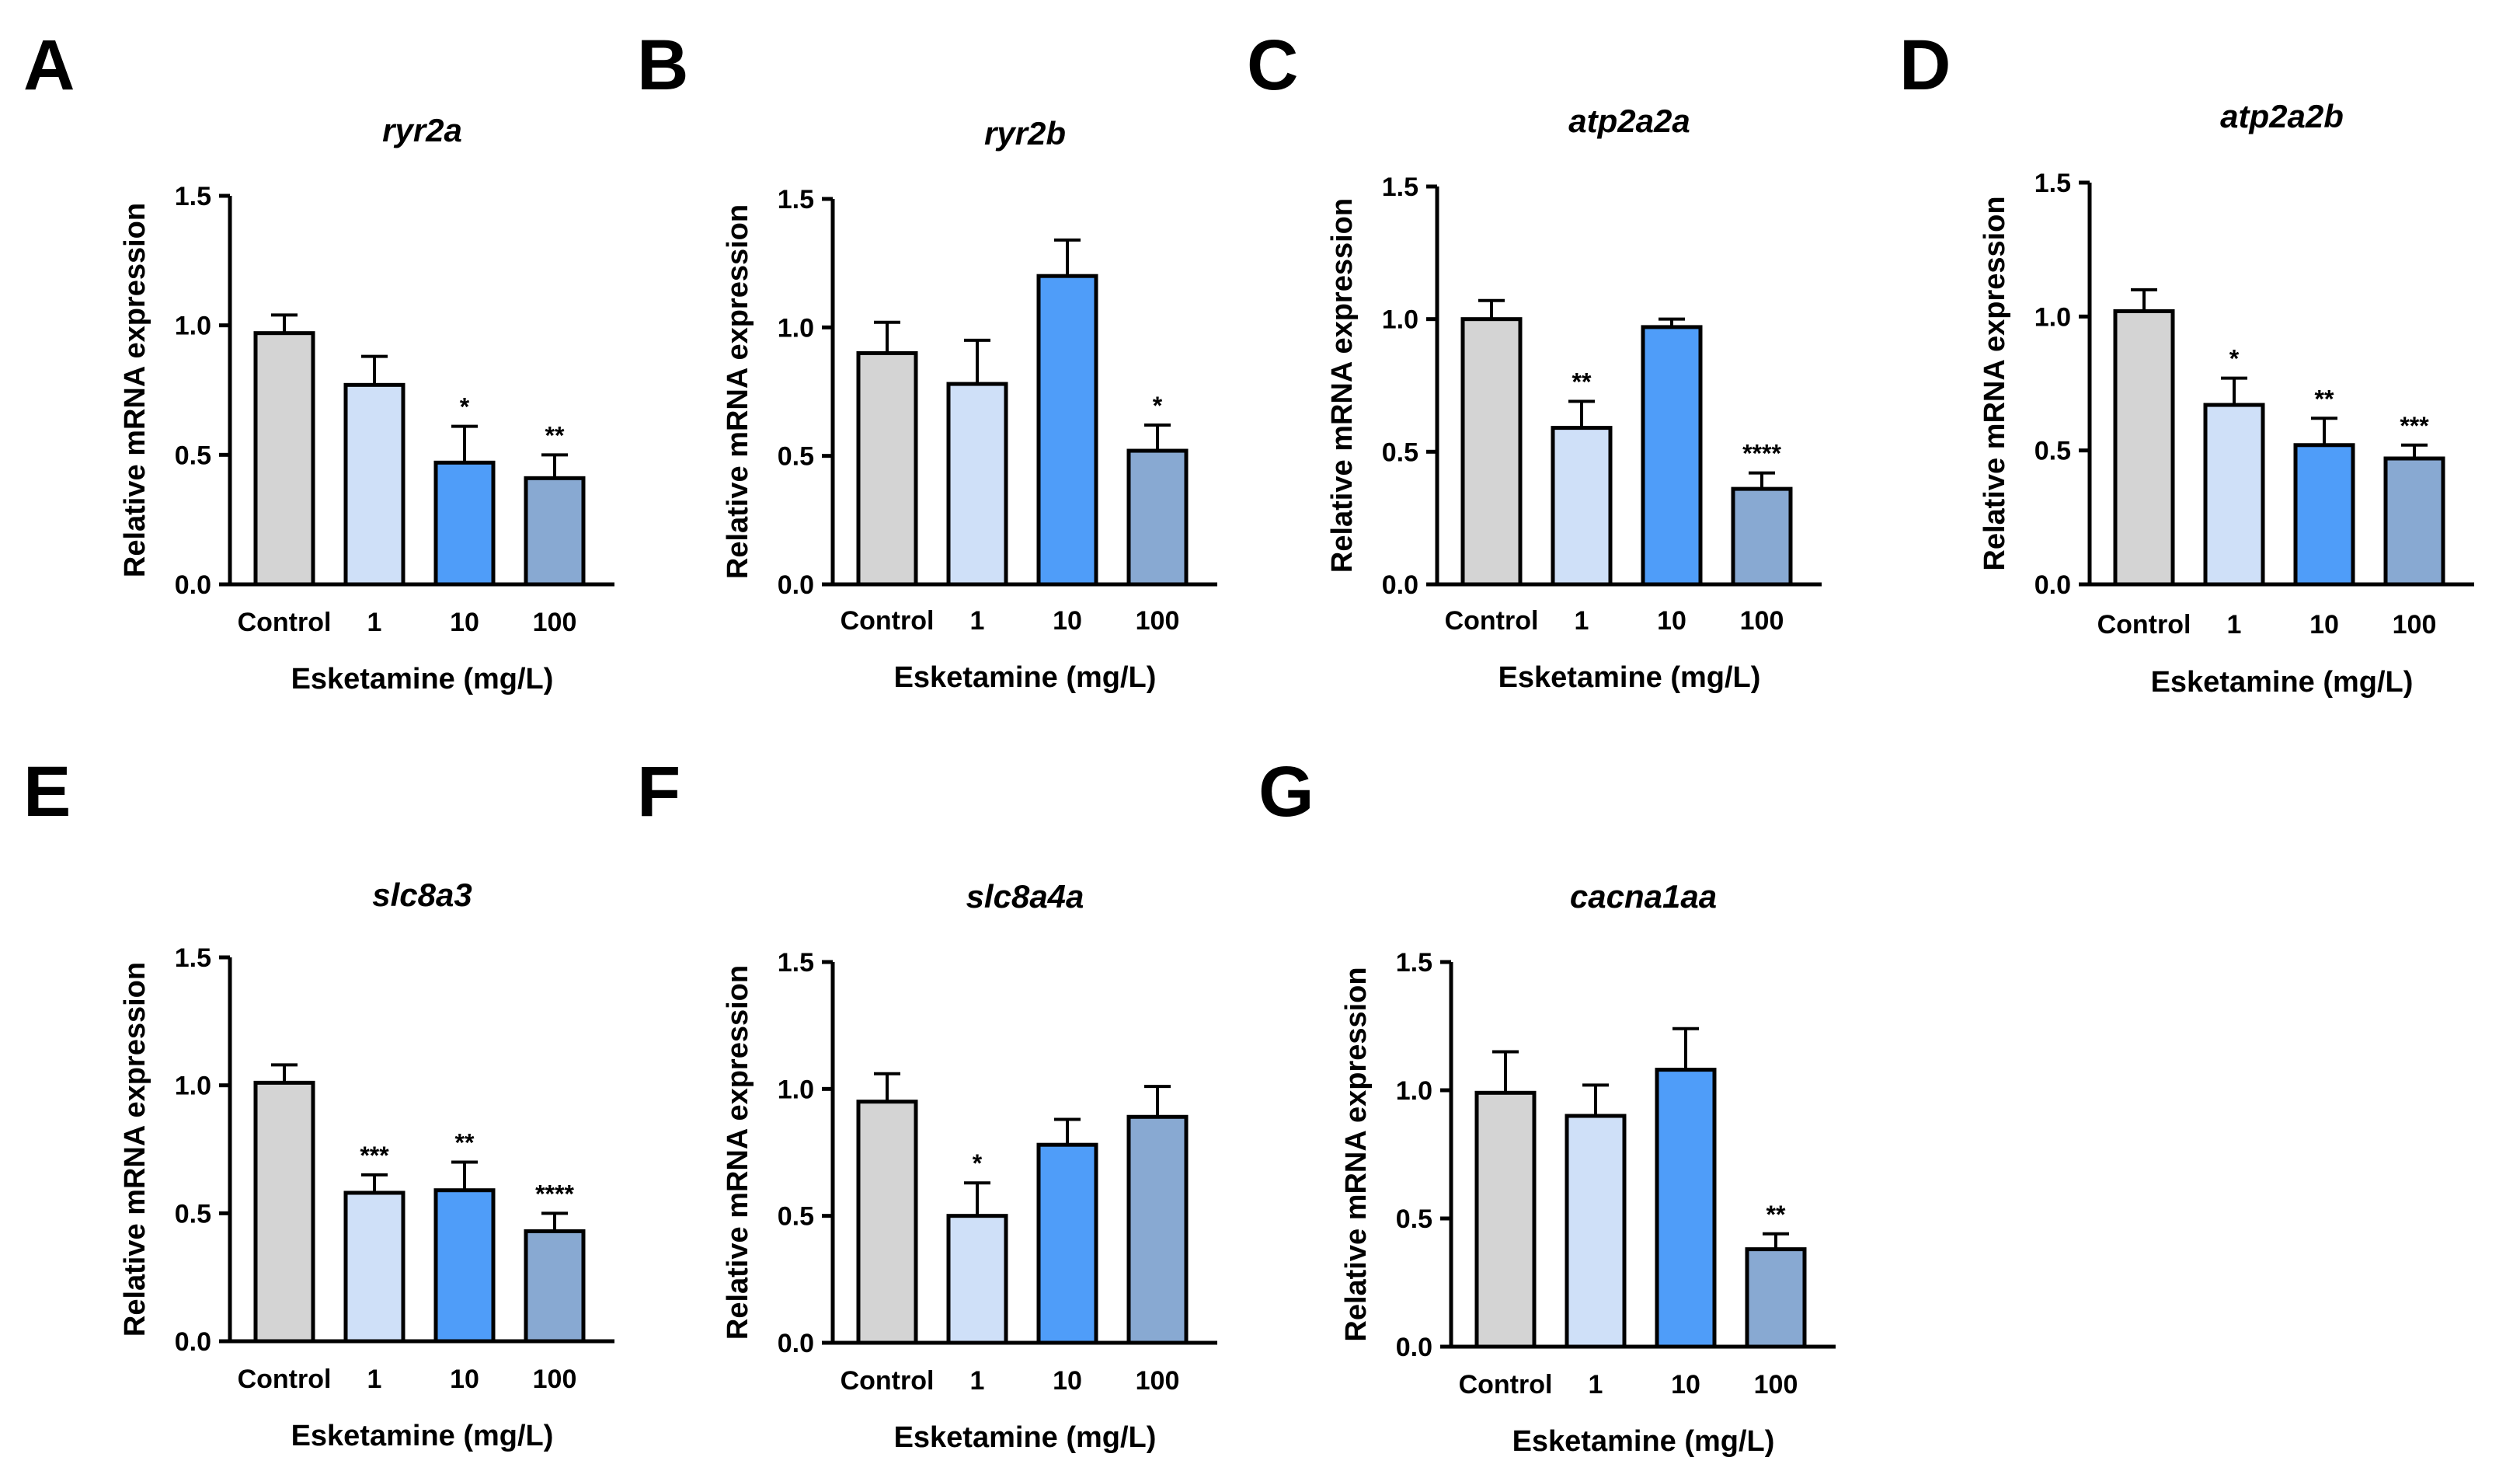  What do you see at coordinates (2282, 116) in the screenshot?
I see `chart-title: atp2a2b` at bounding box center [2282, 116].